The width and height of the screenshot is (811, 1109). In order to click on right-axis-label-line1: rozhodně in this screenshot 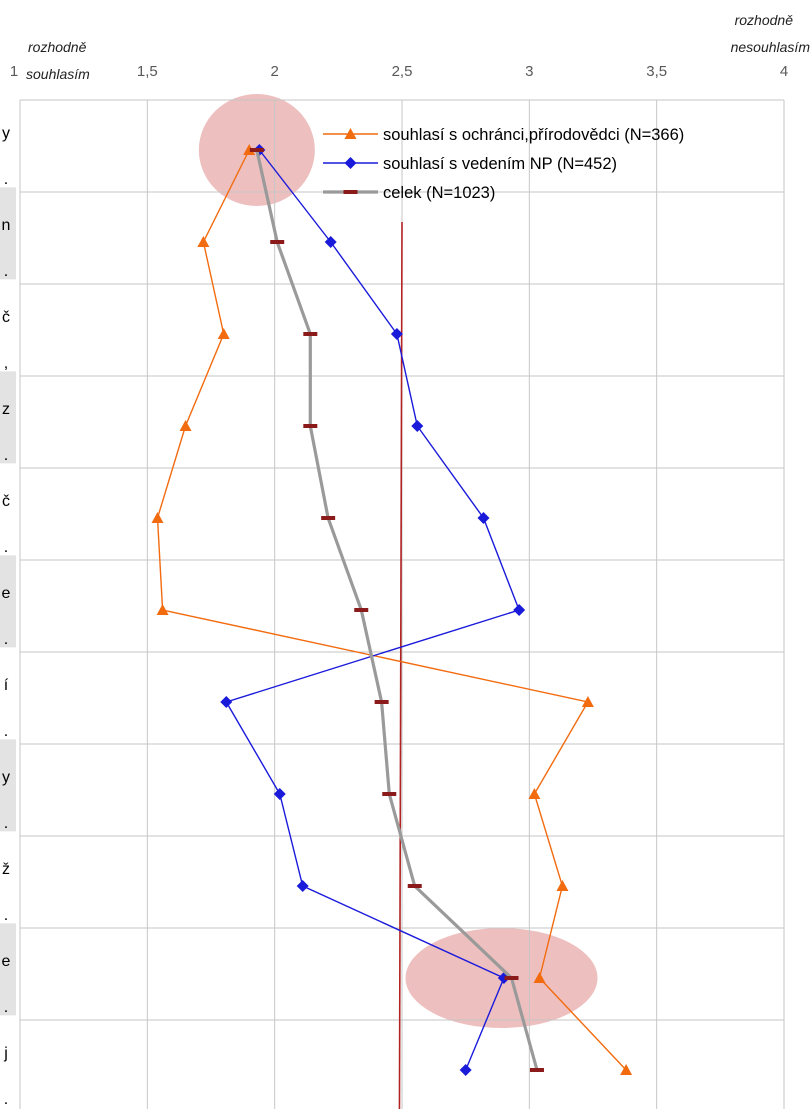, I will do `click(764, 20)`.